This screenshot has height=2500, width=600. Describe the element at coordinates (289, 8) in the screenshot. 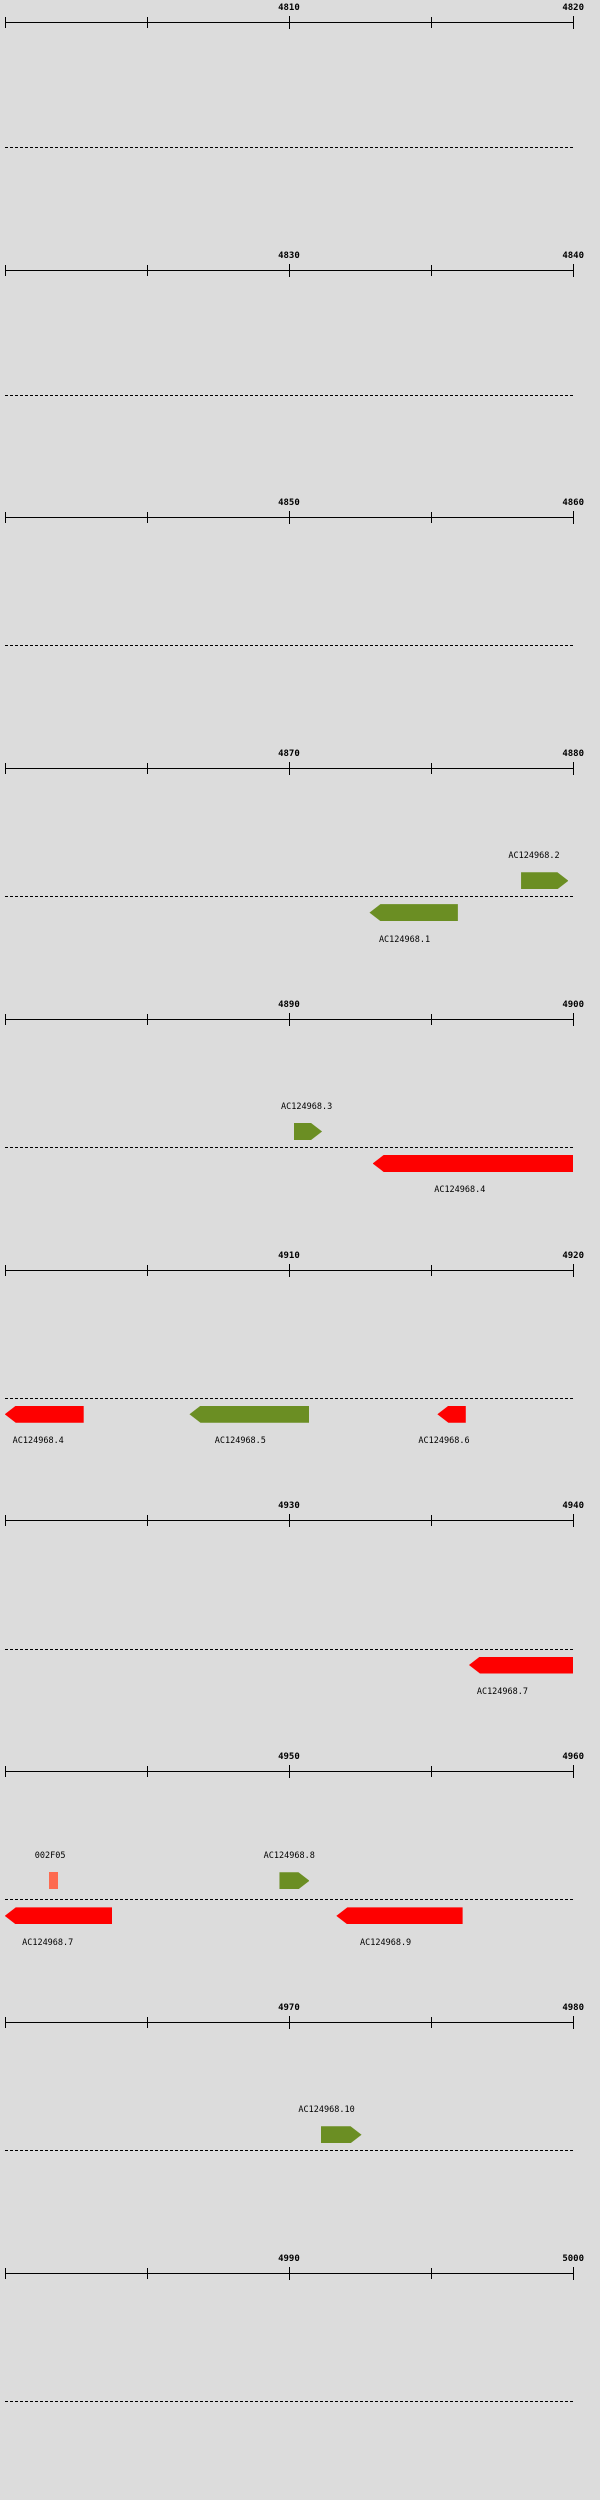

I see `ruler-tick-label: 4810` at that location.